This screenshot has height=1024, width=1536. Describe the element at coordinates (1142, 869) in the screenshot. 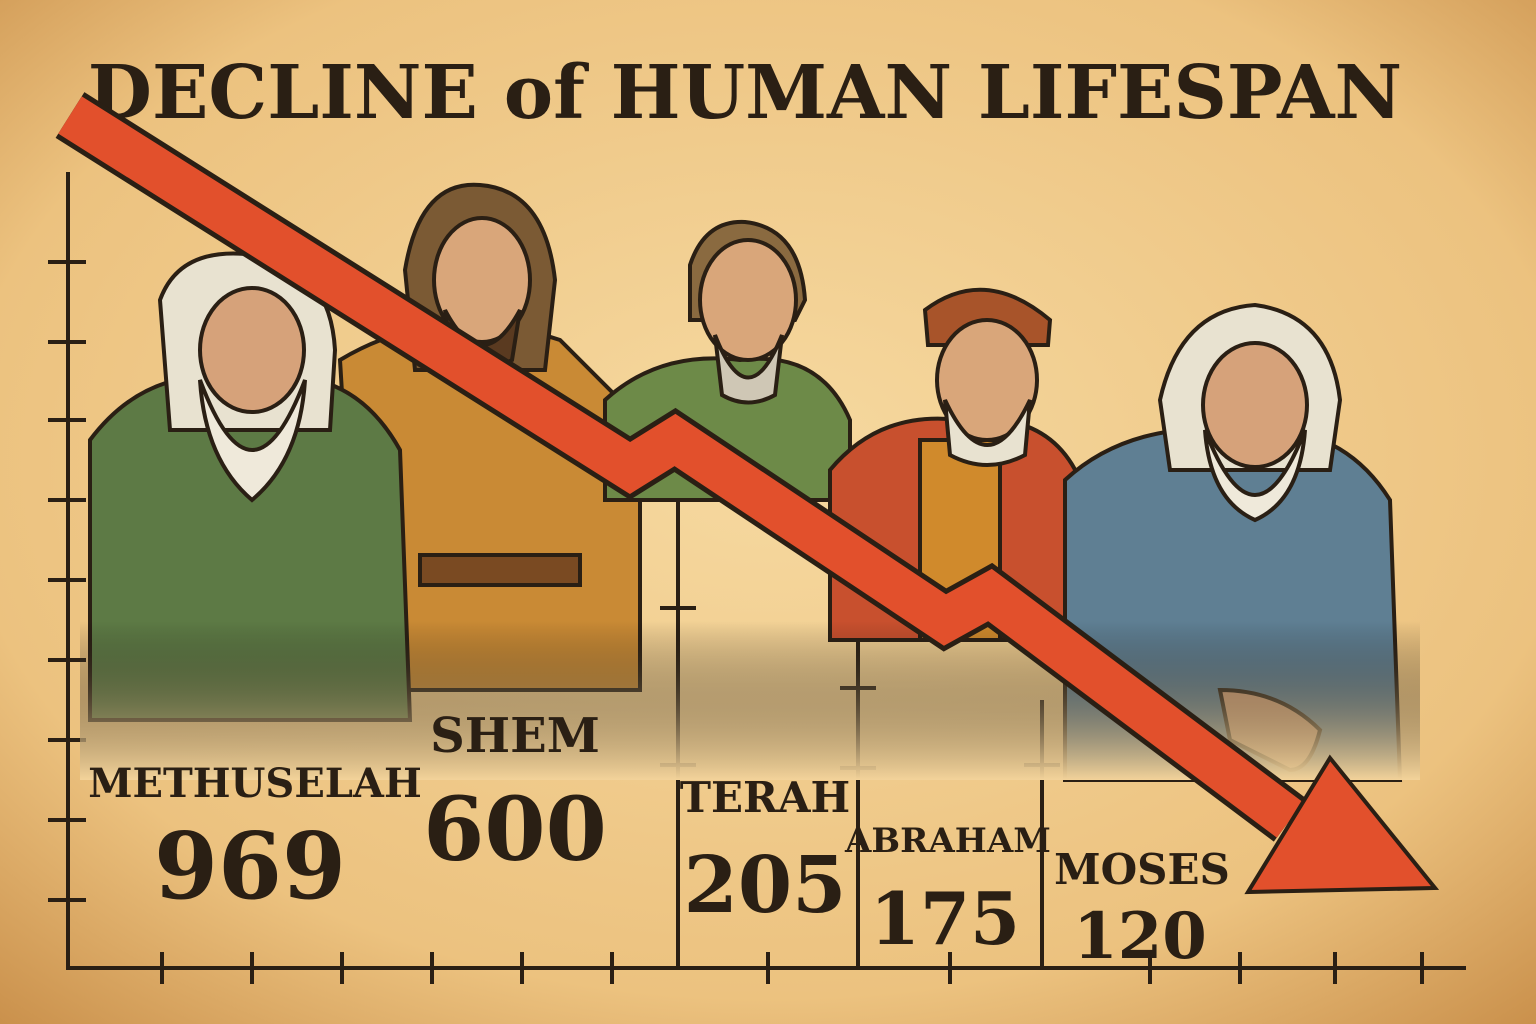

I see `figure-name: MOSES` at that location.